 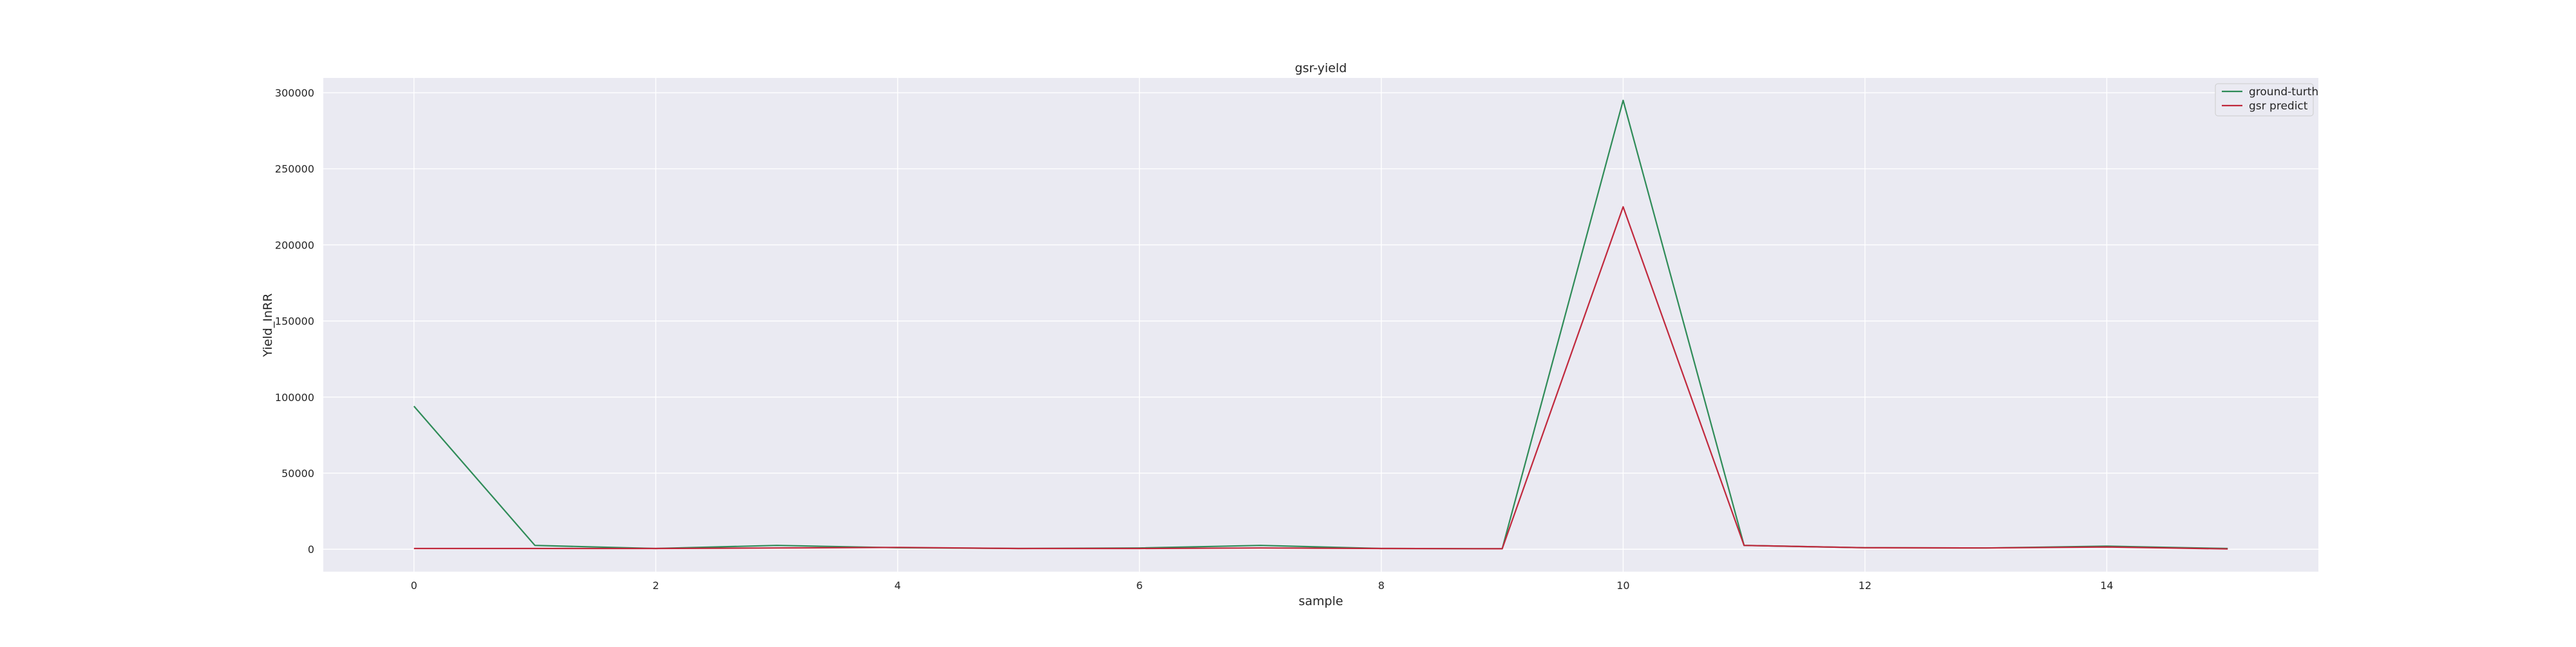 What do you see at coordinates (1321, 68) in the screenshot?
I see `chart-title: gsr-yield` at bounding box center [1321, 68].